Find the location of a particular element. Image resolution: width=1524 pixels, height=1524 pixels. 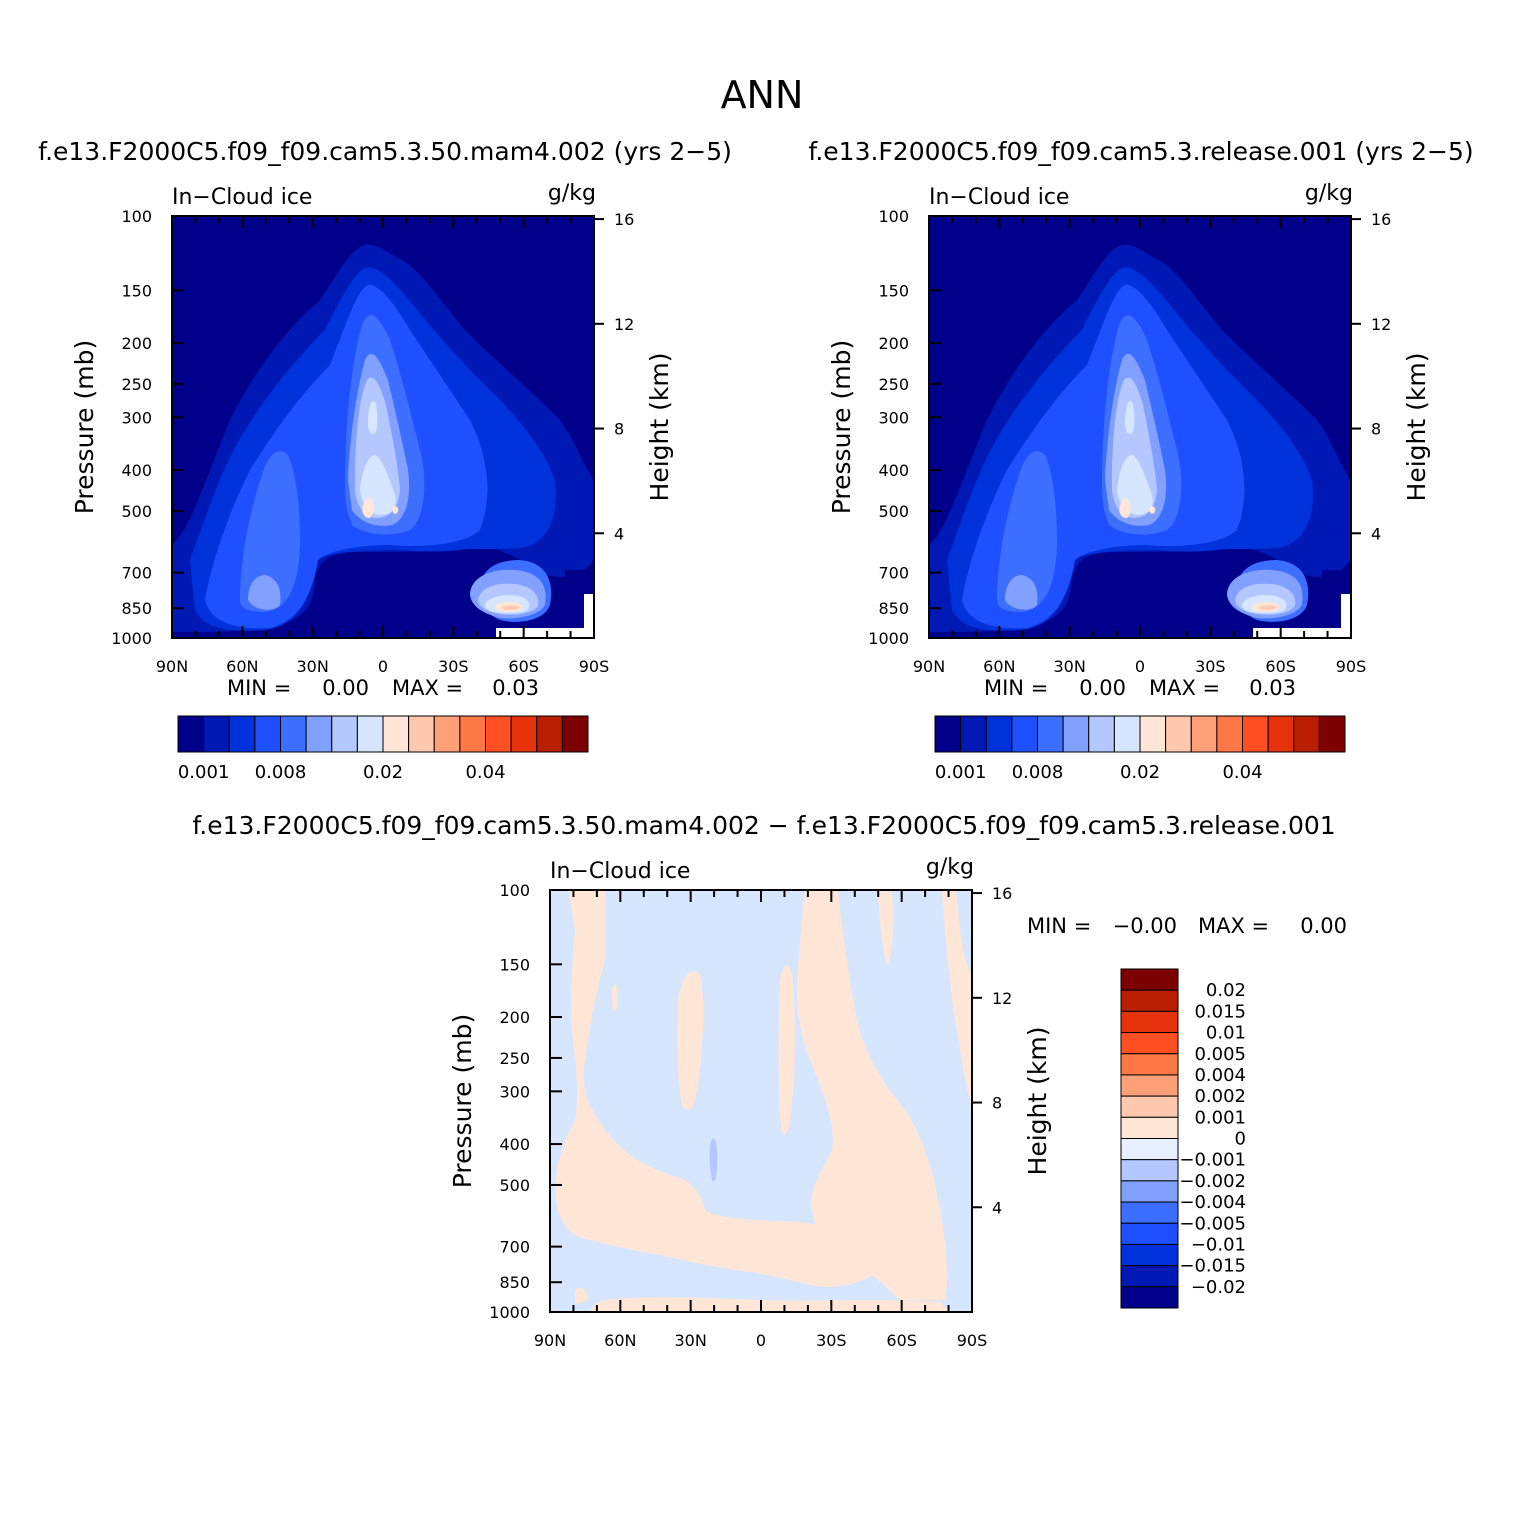

colorbar-label: −0.004 is located at coordinates (1212, 1202).